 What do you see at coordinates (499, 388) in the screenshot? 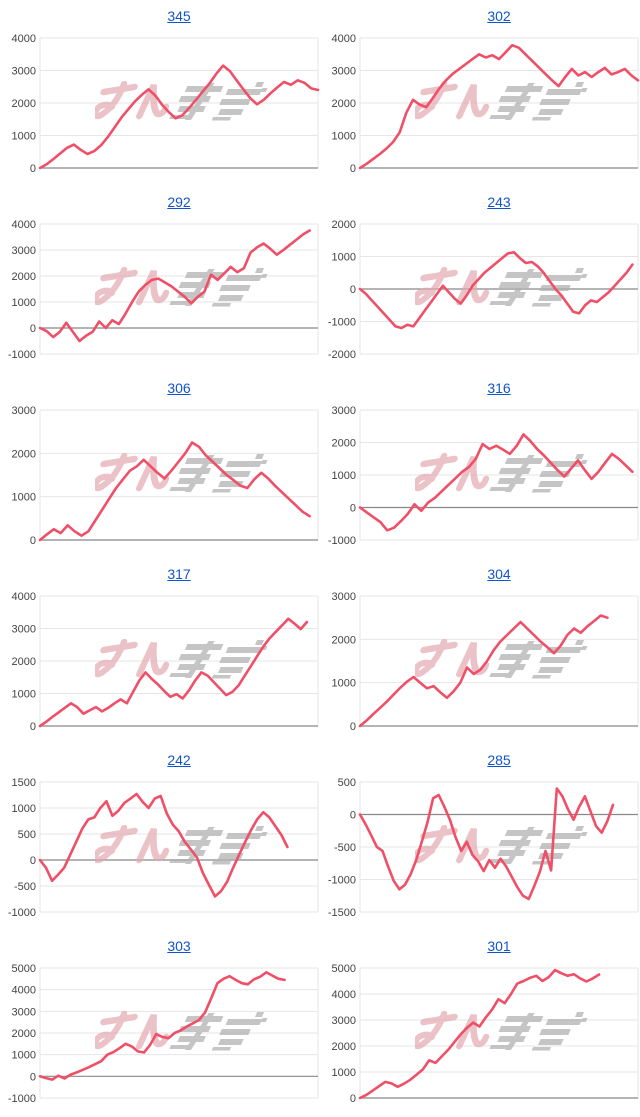
I see `chart-title-link: 316` at bounding box center [499, 388].